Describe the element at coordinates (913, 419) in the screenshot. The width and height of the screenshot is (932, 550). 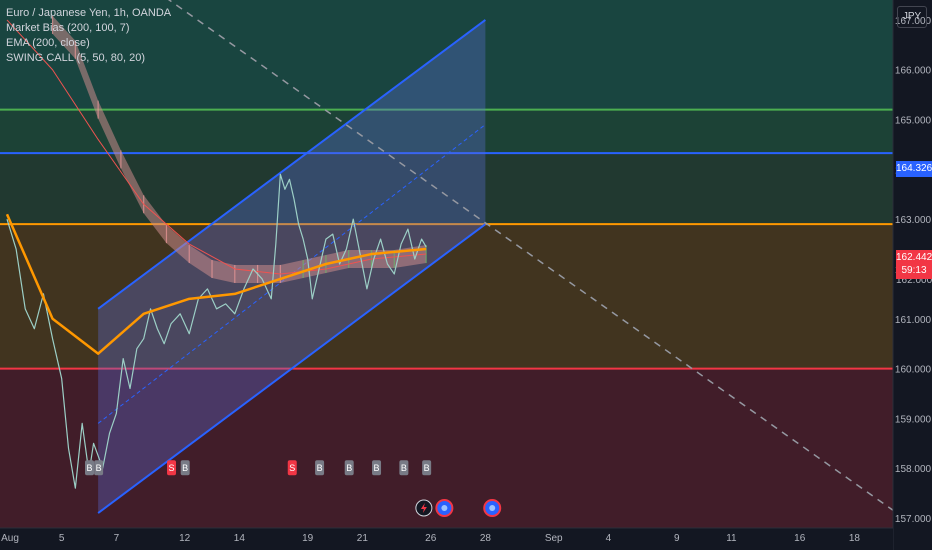
I see `ytick-2: 159.000` at that location.